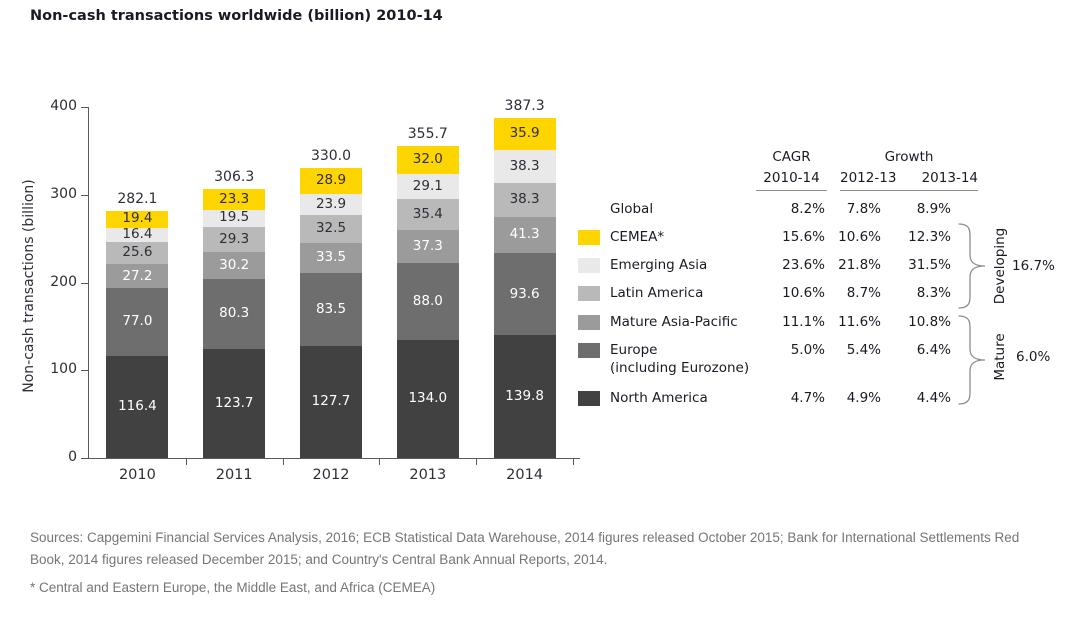  What do you see at coordinates (634, 350) in the screenshot?
I see `row-label: Europe` at bounding box center [634, 350].